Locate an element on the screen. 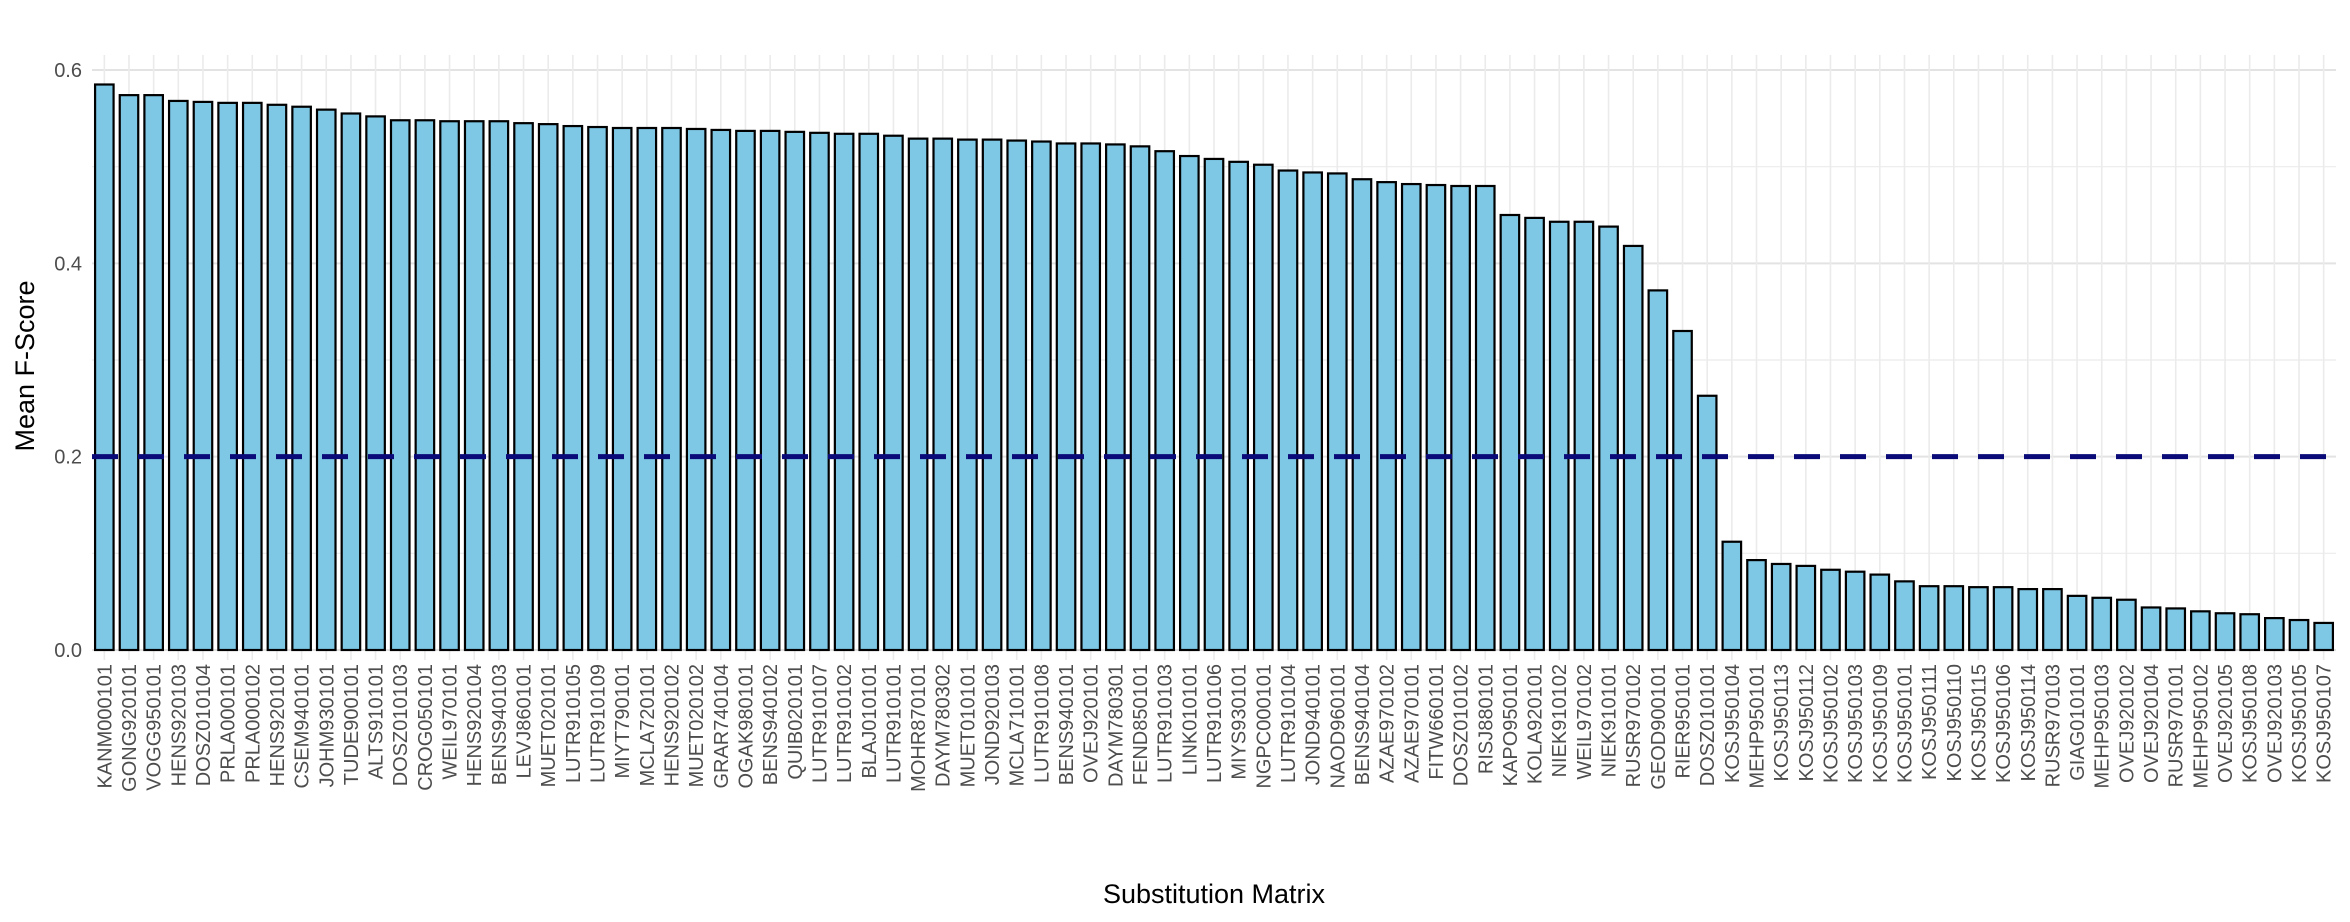 The width and height of the screenshot is (2350, 922). bar-MIYS930101 is located at coordinates (1239, 406).